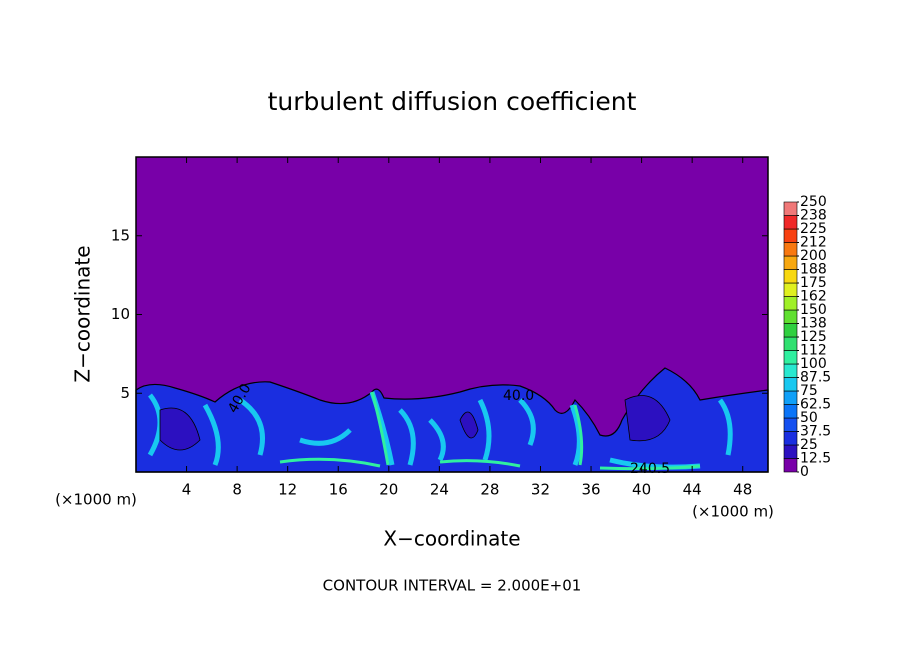 This screenshot has width=904, height=658. I want to click on colorbar-label: 250, so click(813, 202).